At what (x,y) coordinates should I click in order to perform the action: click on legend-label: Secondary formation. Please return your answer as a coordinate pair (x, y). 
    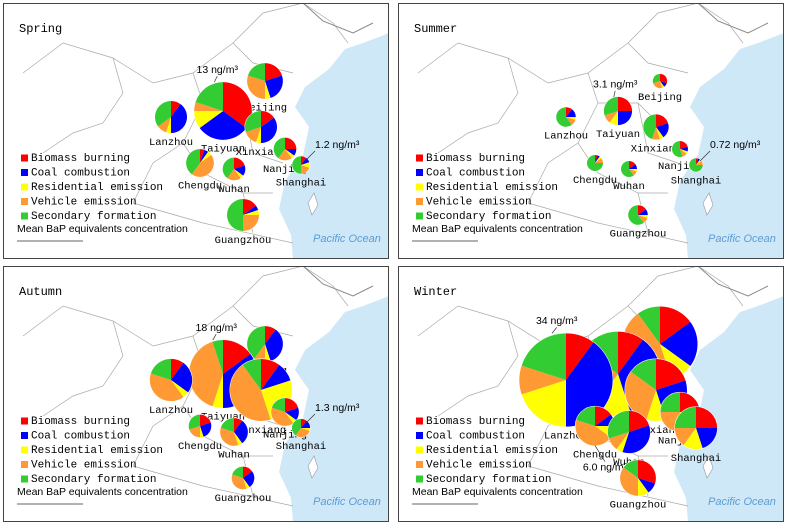
    Looking at the image, I should click on (488, 480).